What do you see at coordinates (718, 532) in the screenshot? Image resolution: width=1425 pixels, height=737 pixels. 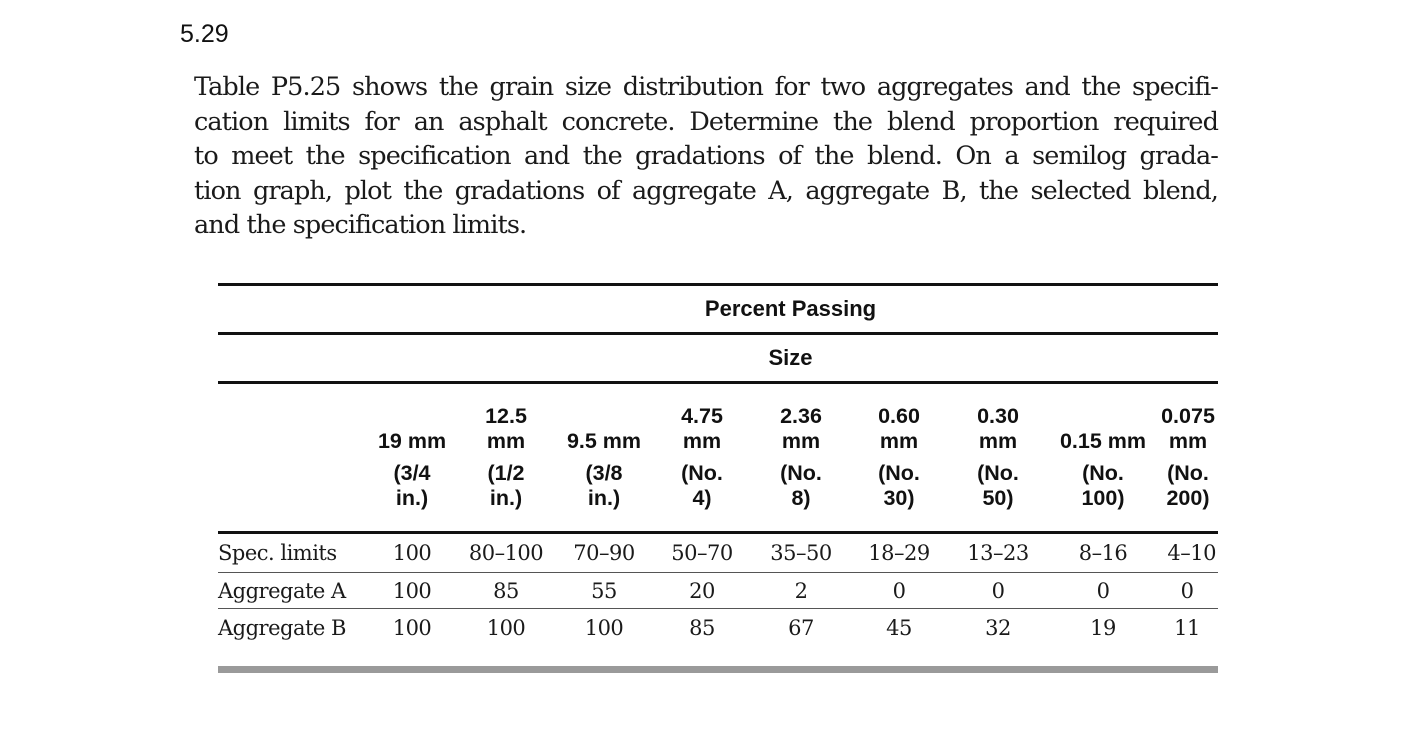 I see `table-header-bottom-rule` at bounding box center [718, 532].